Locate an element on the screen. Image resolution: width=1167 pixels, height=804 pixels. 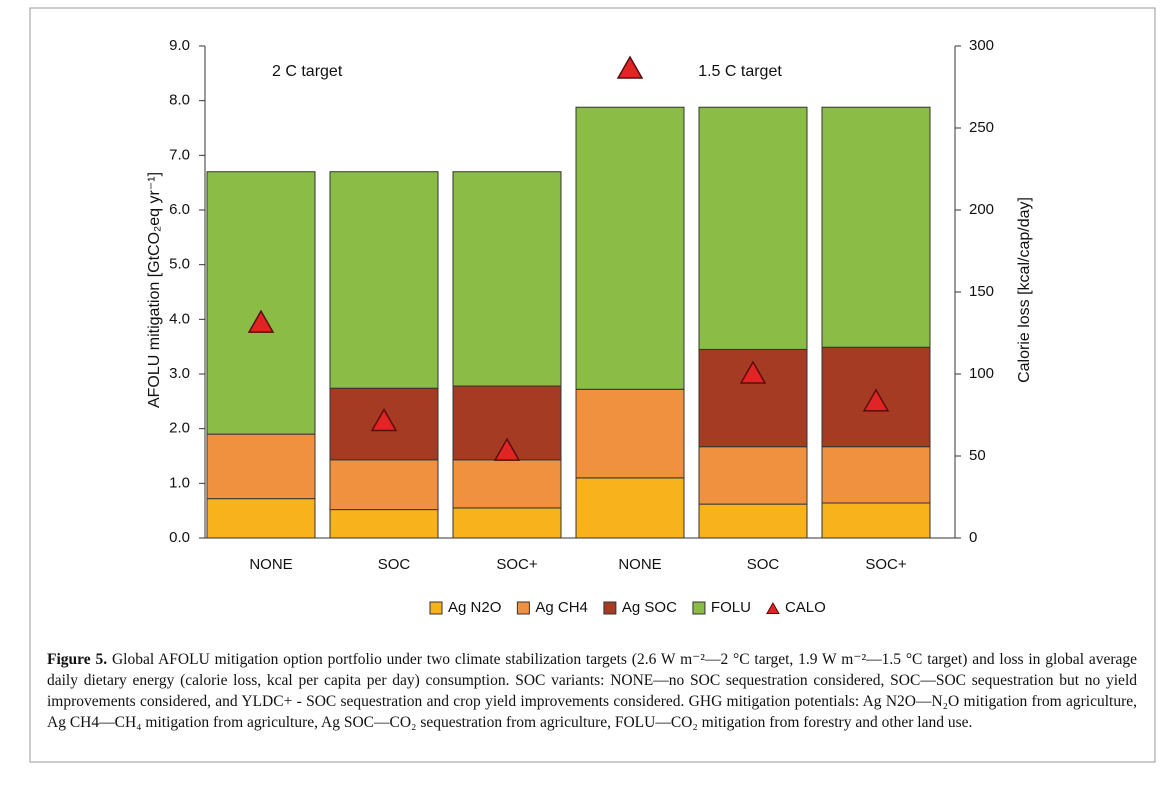
y2-tick-label: 0 is located at coordinates (973, 537).